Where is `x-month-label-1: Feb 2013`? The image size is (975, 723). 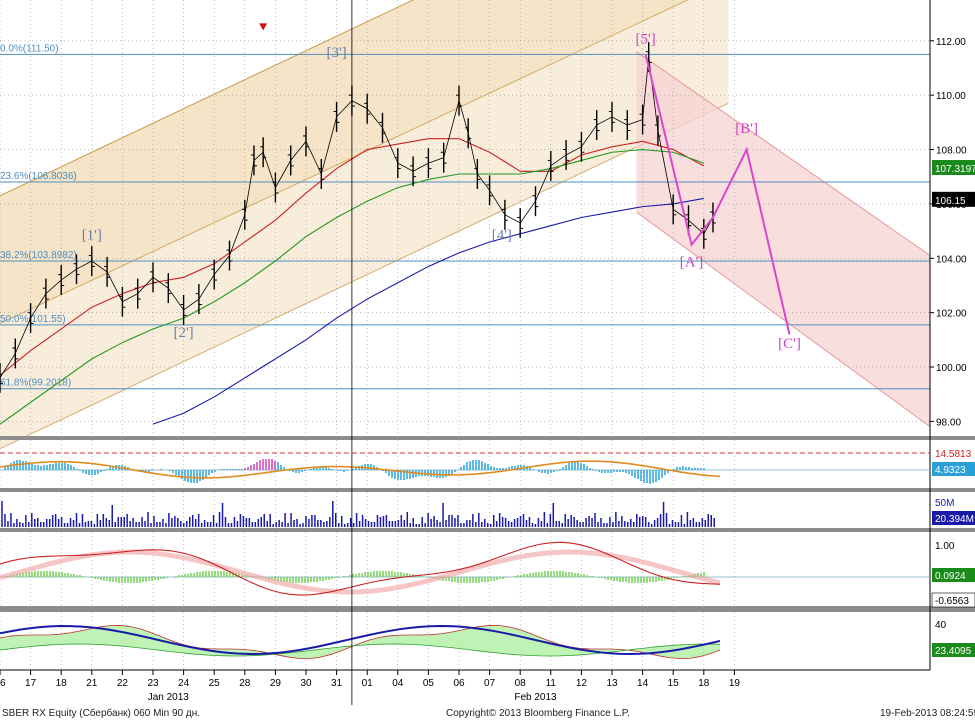
x-month-label-1: Feb 2013 is located at coordinates (535, 697).